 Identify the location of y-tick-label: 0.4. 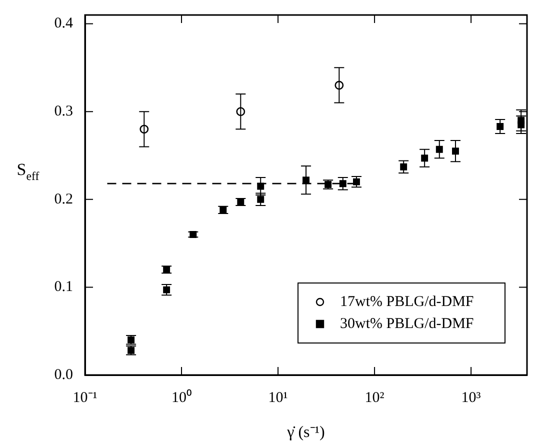
(64, 24).